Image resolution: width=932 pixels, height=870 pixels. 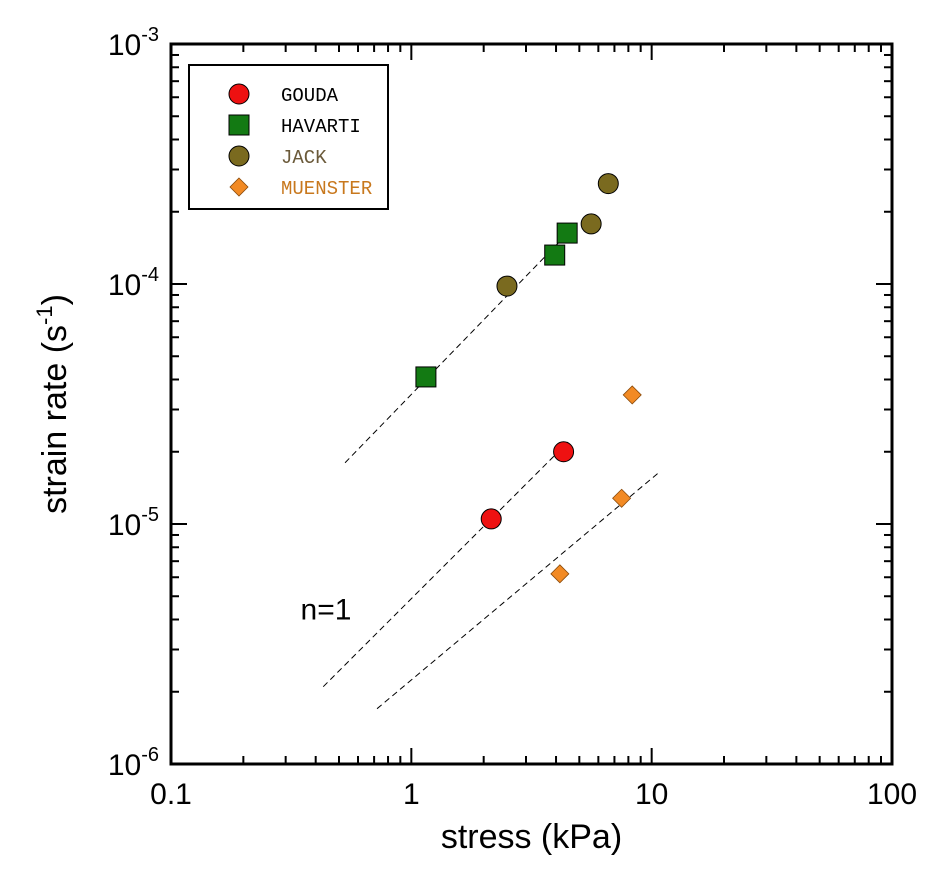 What do you see at coordinates (304, 158) in the screenshot?
I see `legend-jack-label: JACK` at bounding box center [304, 158].